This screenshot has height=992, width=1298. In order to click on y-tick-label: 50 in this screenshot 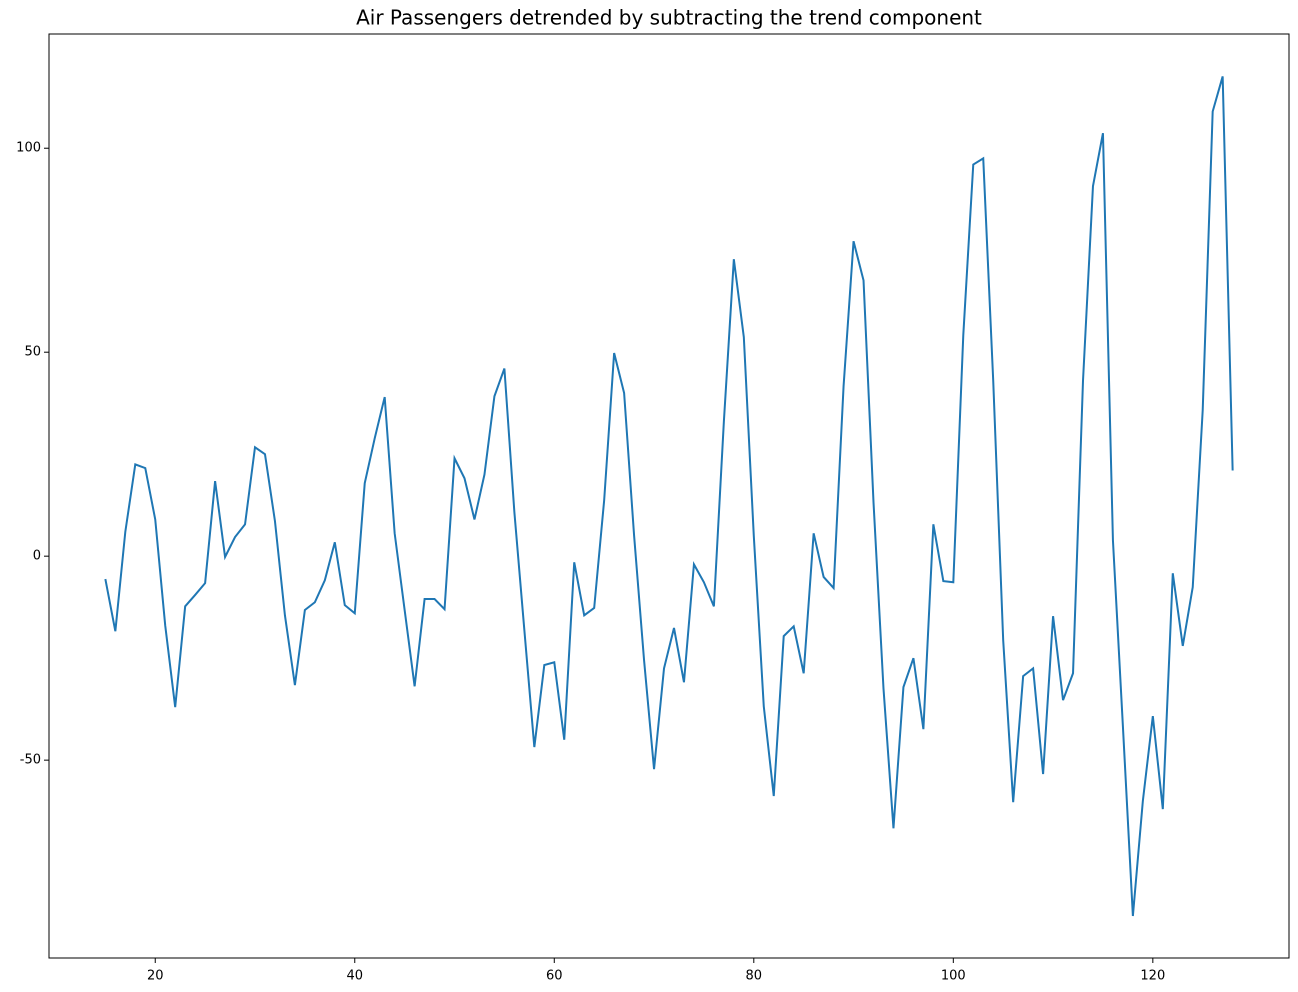, I will do `click(32, 352)`.